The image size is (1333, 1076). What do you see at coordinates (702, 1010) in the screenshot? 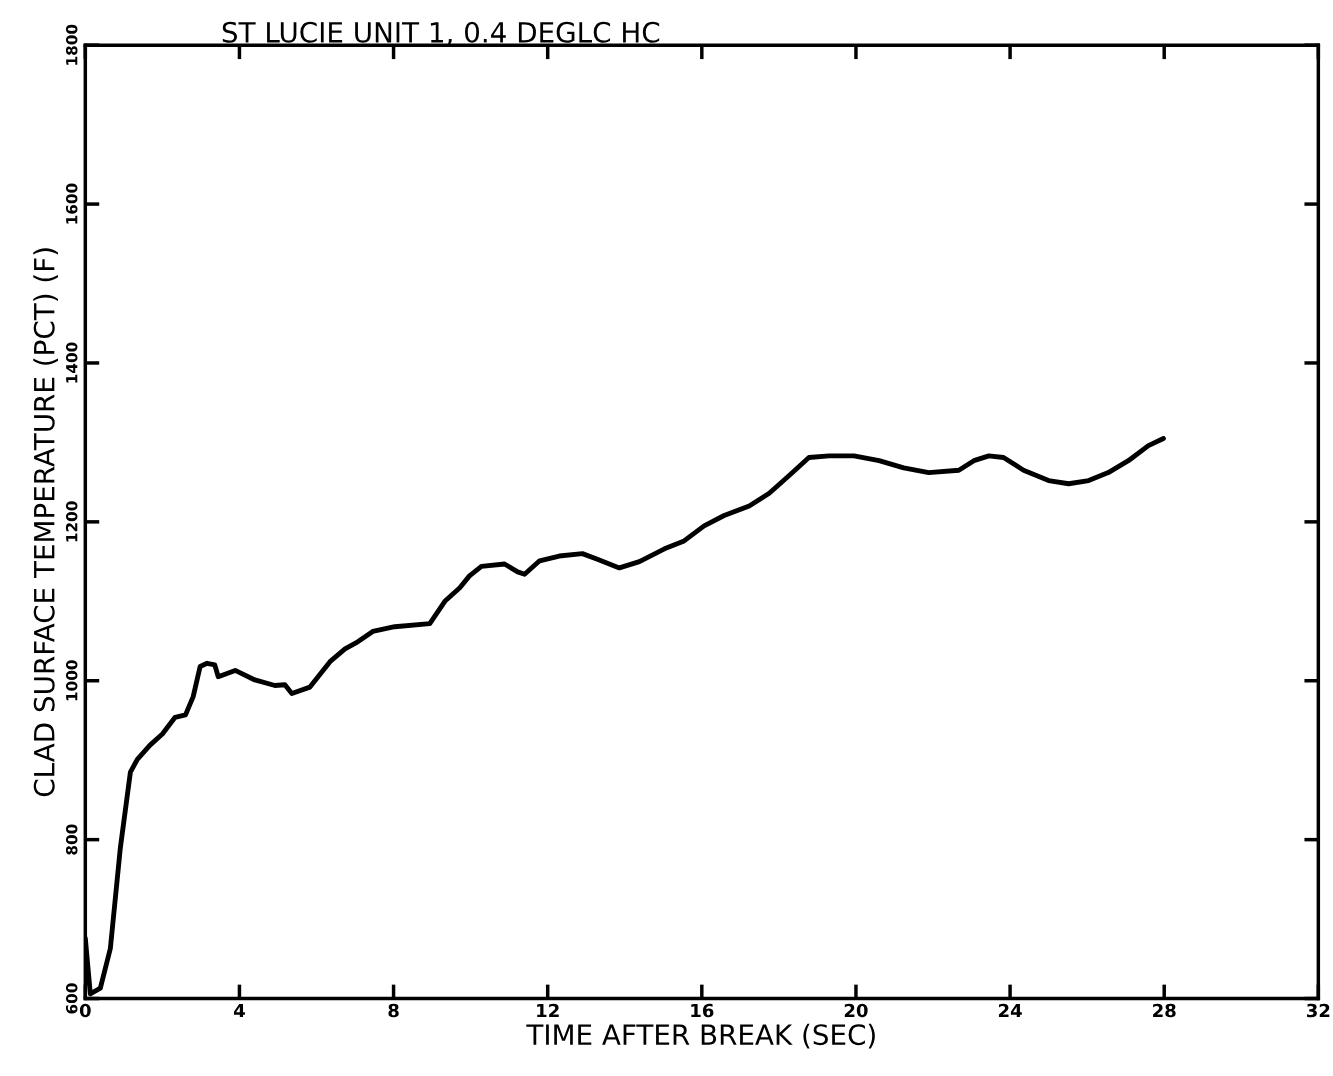
I see `x-tick-label: 16` at bounding box center [702, 1010].